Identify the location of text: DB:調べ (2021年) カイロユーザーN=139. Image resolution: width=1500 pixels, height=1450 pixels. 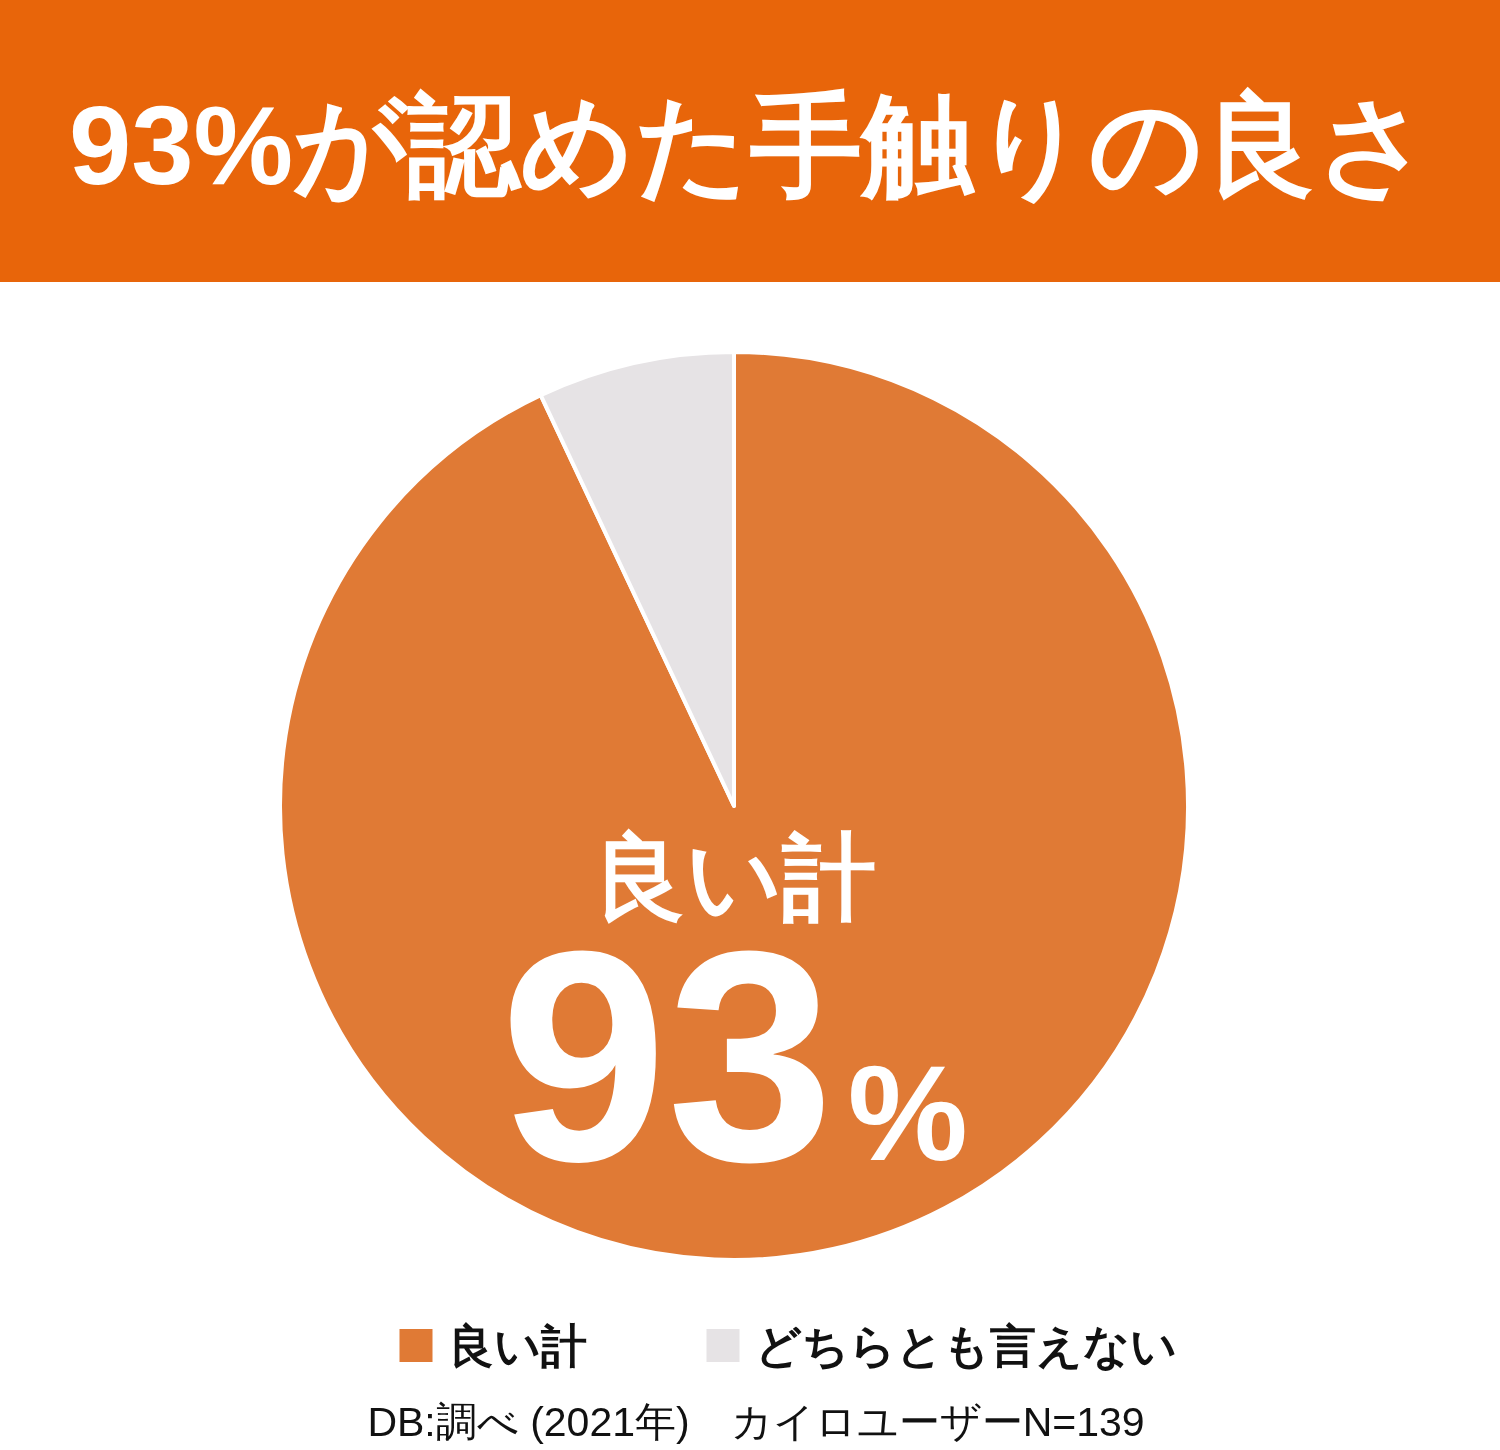
(756, 1422).